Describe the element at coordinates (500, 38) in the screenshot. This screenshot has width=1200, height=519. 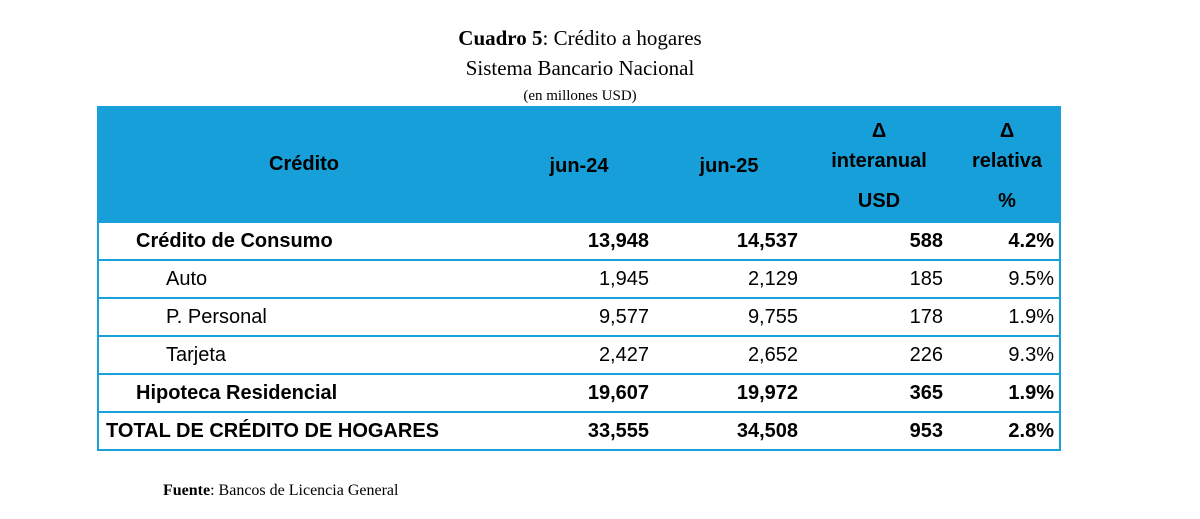
I see `title-number: Cuadro 5` at that location.